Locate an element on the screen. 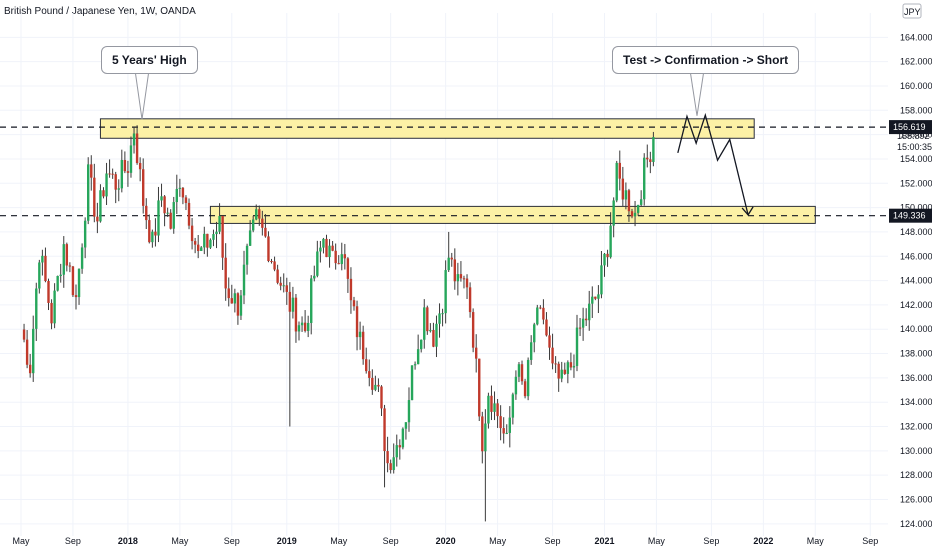 Image resolution: width=932 pixels, height=550 pixels. countdown-label: 15:00:35 is located at coordinates (914, 147).